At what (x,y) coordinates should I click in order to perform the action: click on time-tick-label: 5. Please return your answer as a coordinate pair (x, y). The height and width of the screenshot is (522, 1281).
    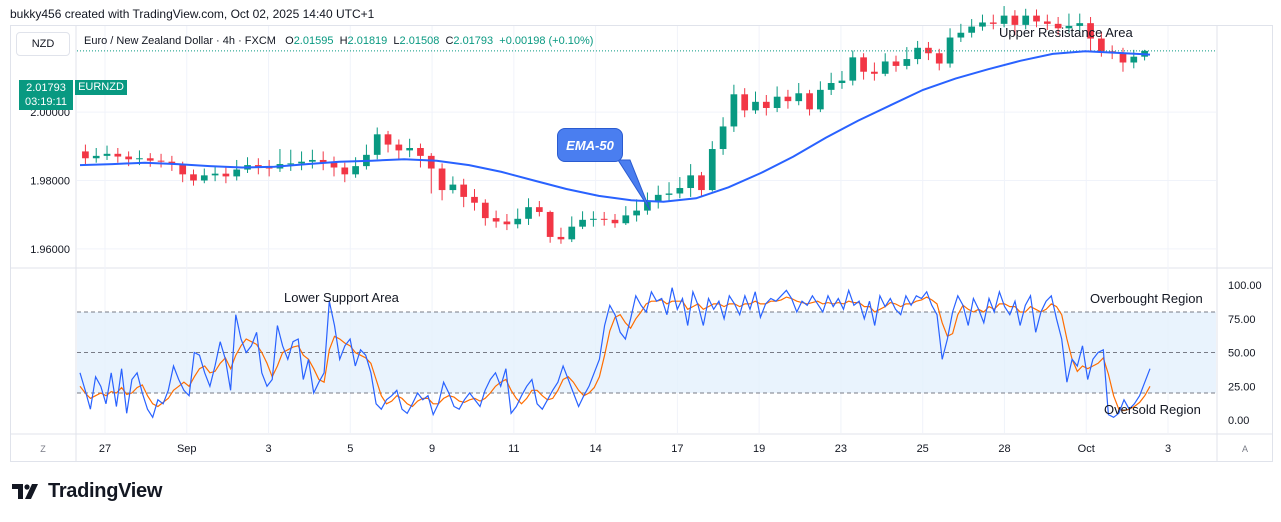
    Looking at the image, I should click on (350, 449).